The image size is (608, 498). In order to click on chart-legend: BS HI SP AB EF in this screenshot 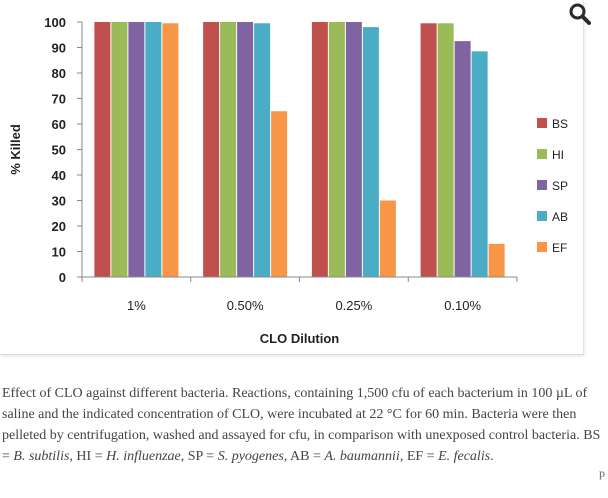, I will do `click(552, 186)`.